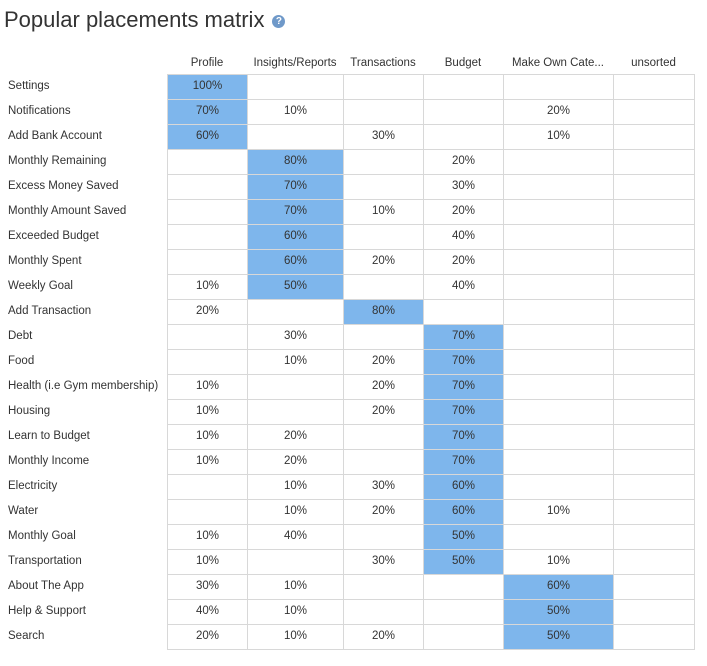 The image size is (707, 666). I want to click on row-label: Electricity, so click(33, 486).